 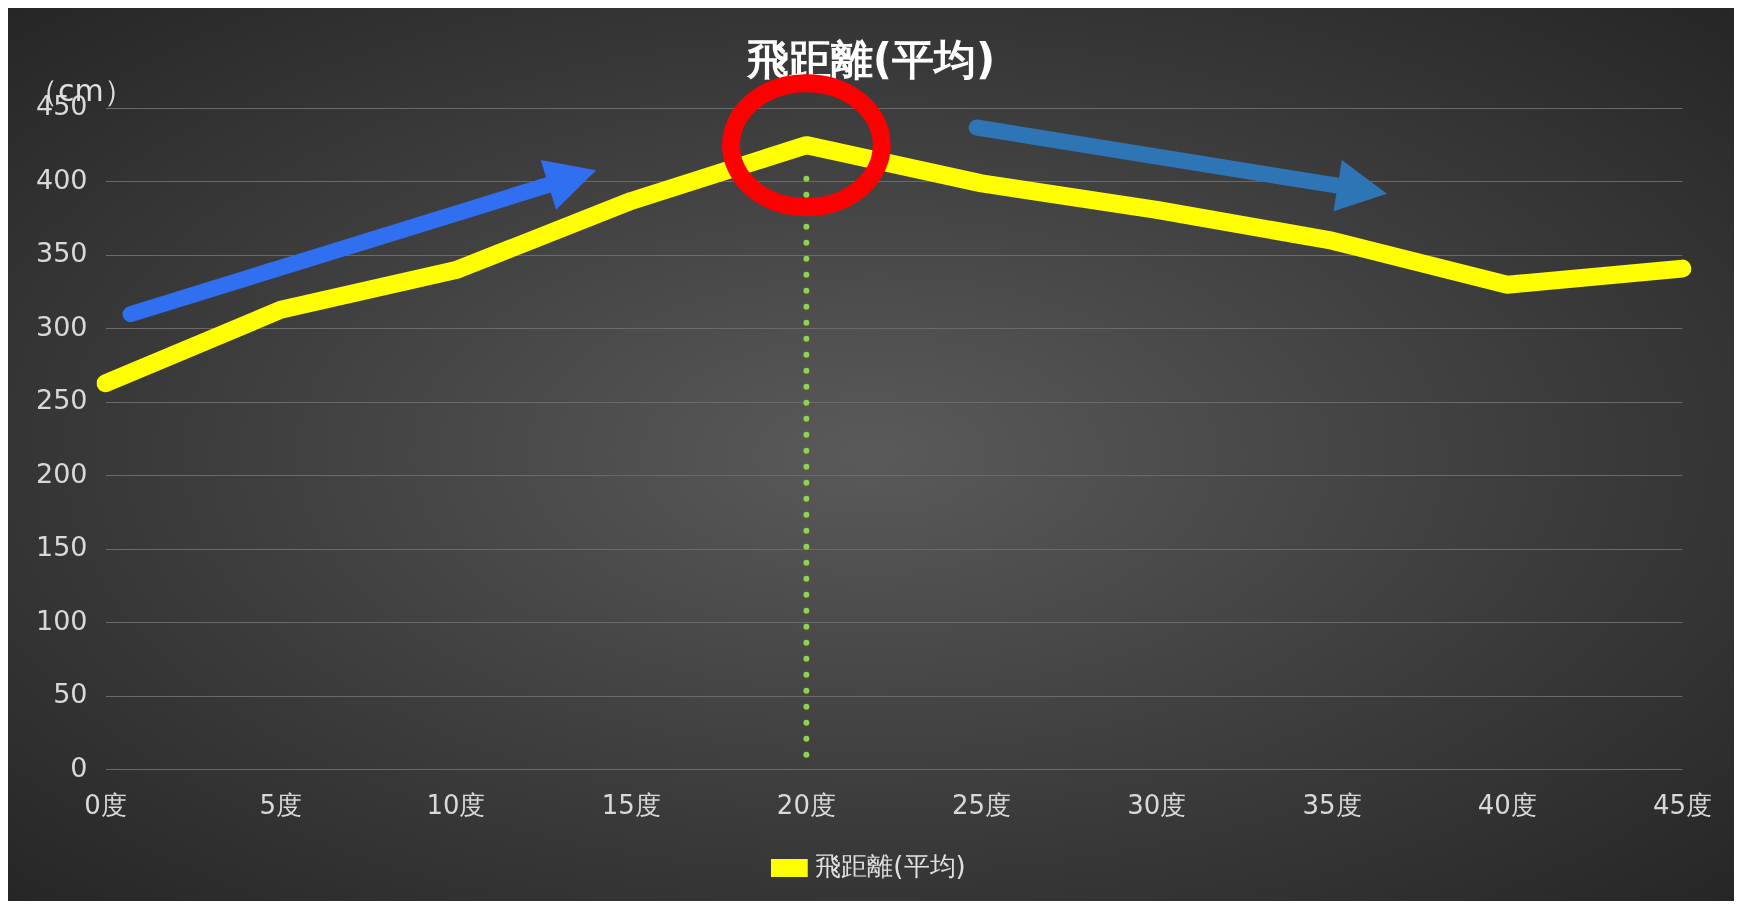 I want to click on x-tick-label: 25度, so click(x=982, y=805).